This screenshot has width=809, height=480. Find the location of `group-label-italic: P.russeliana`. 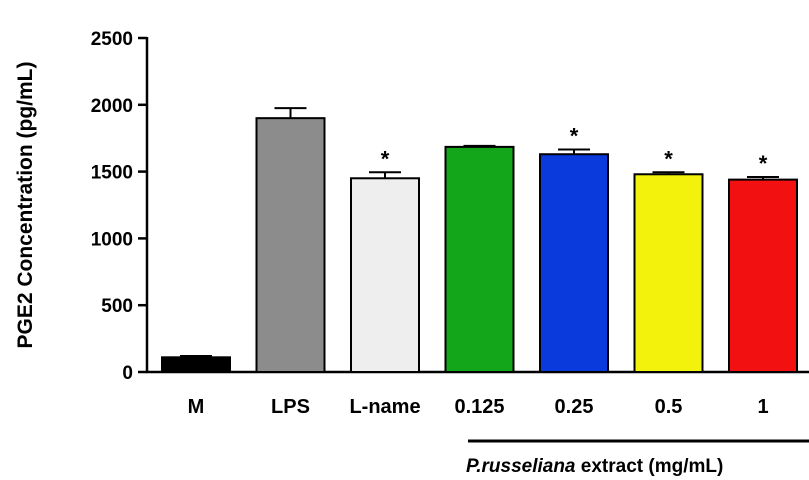

group-label-italic: P.russeliana is located at coordinates (521, 466).